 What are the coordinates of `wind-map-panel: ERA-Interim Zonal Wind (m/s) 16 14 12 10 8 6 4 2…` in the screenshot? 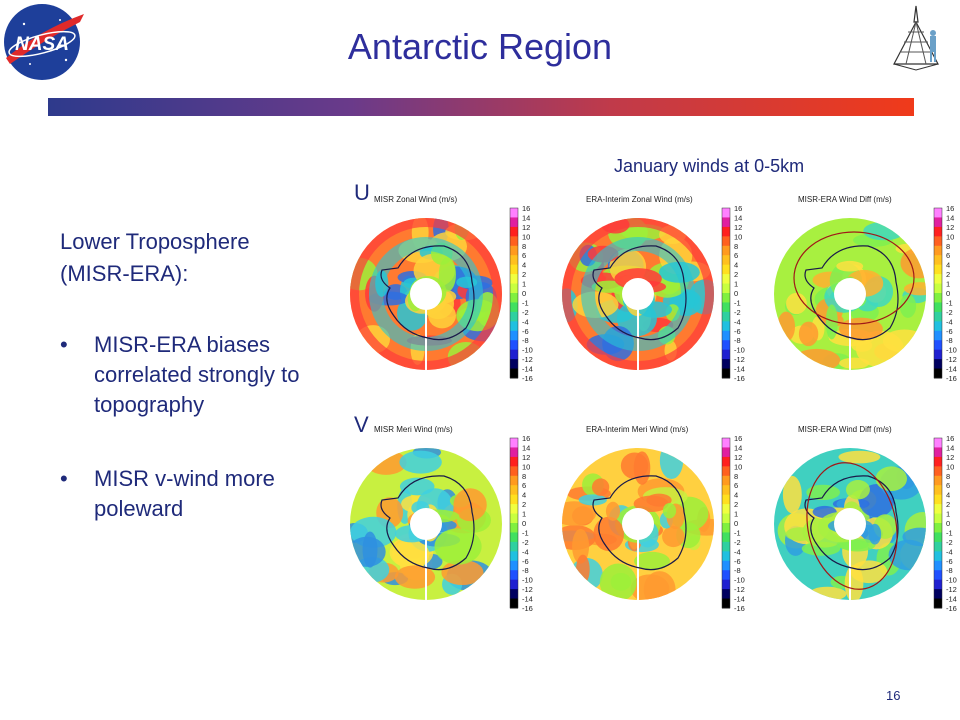 It's located at (671, 298).